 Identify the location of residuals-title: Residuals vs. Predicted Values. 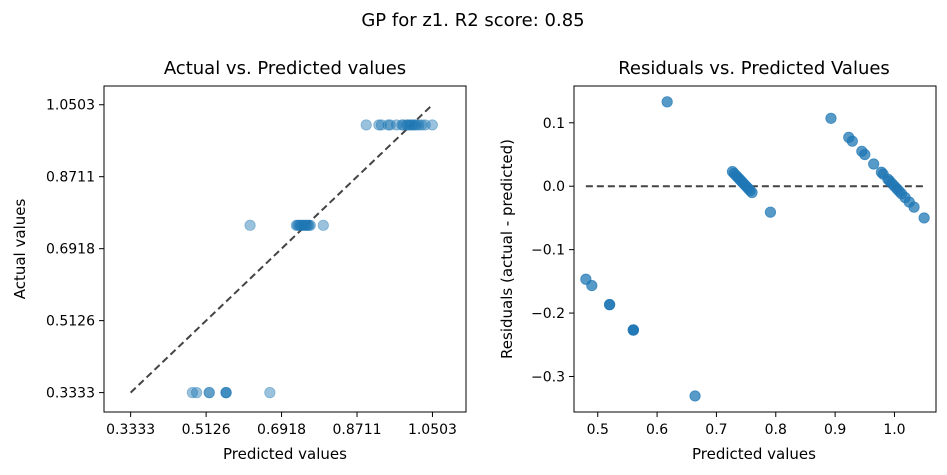
(754, 68).